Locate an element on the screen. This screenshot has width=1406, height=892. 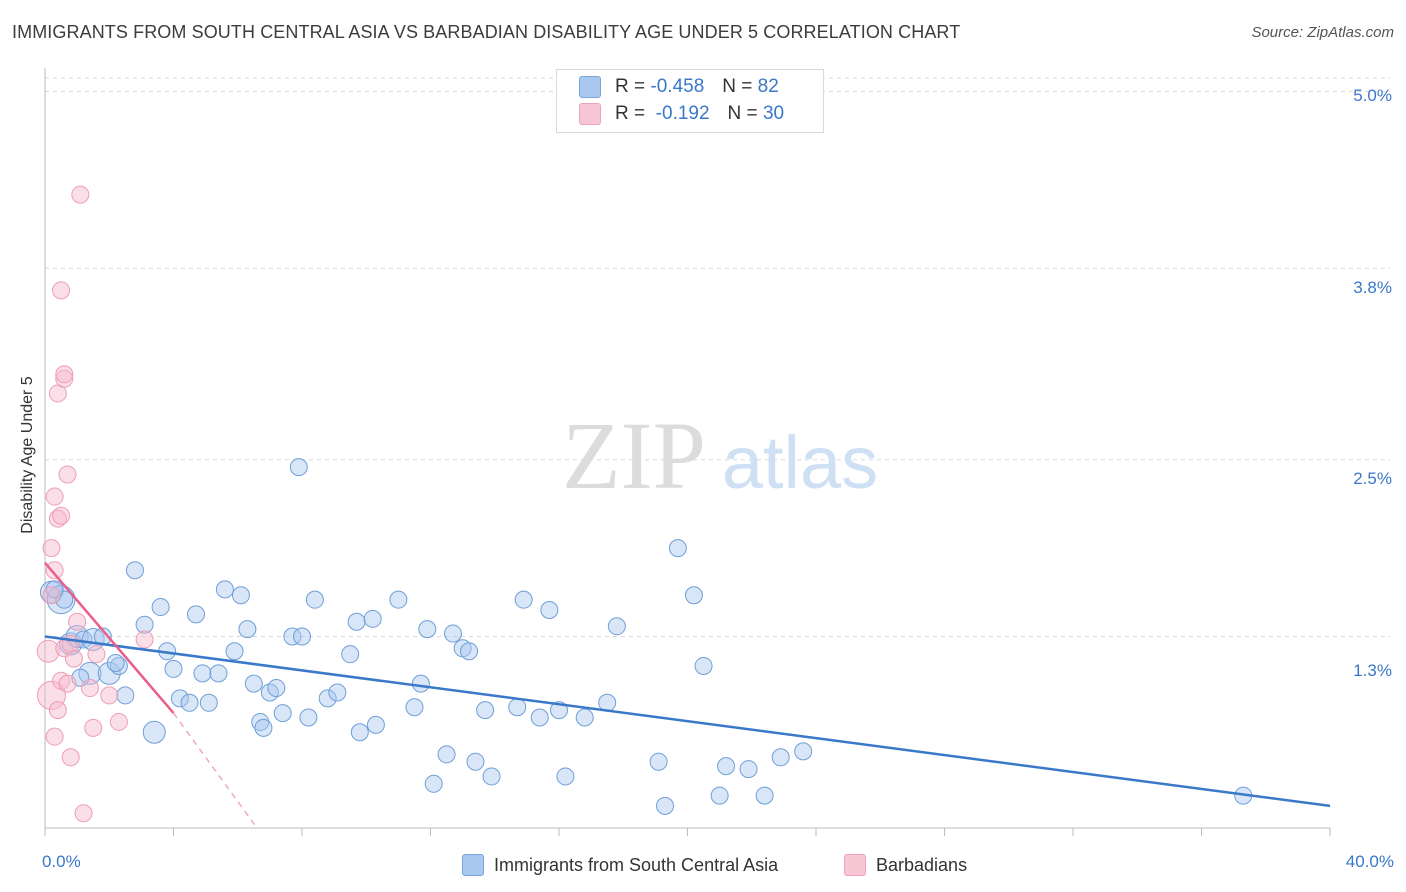
watermark: ZIP atlas is located at coordinates (720, 455).